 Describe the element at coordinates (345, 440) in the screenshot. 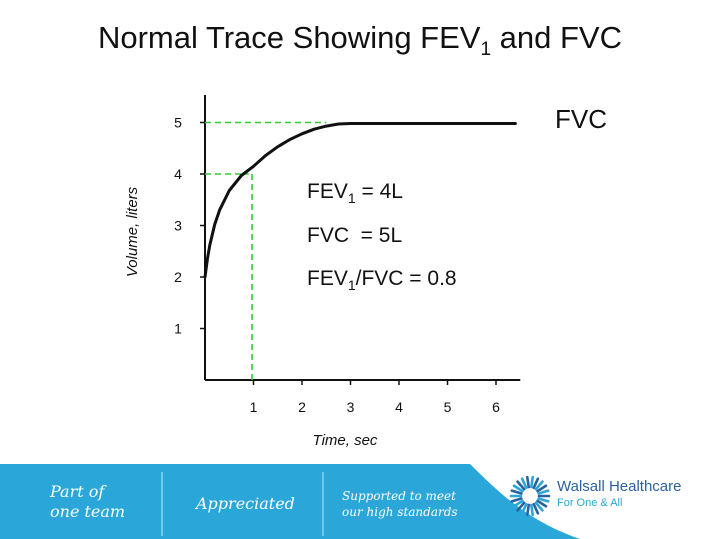

I see `x-axis-label: Time, sec` at that location.